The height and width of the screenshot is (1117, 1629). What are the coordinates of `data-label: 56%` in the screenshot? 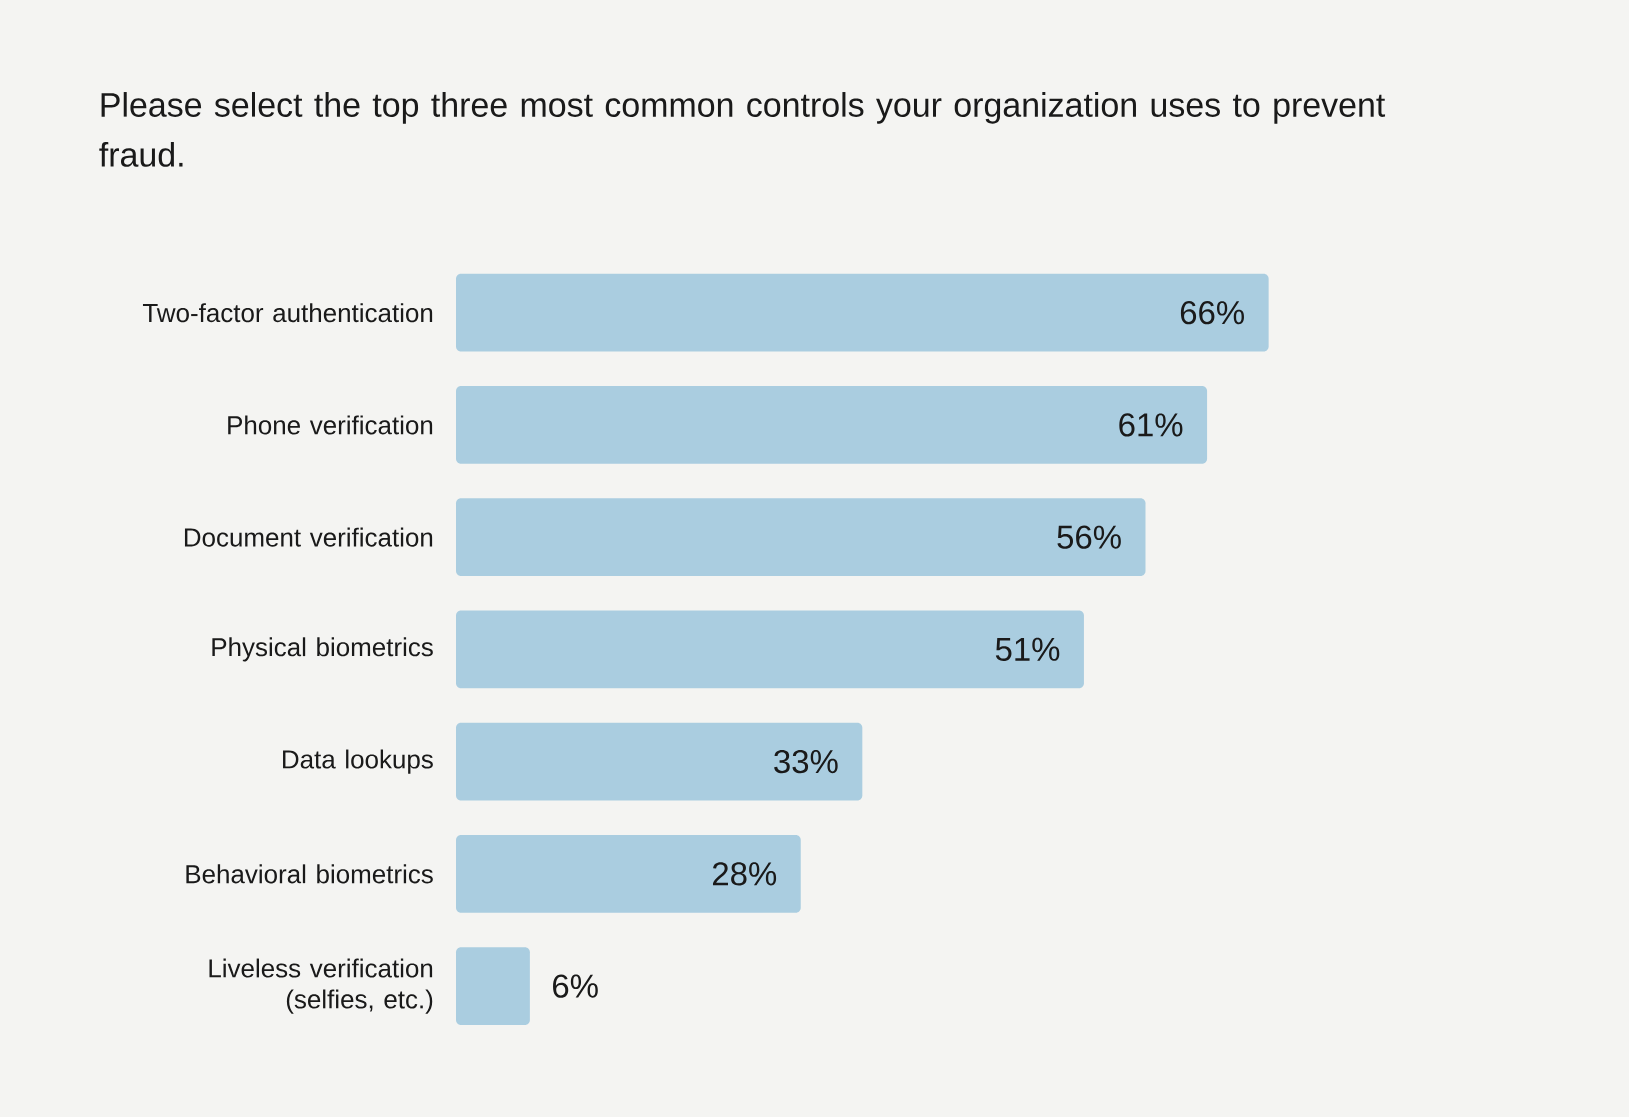 It's located at (1089, 537).